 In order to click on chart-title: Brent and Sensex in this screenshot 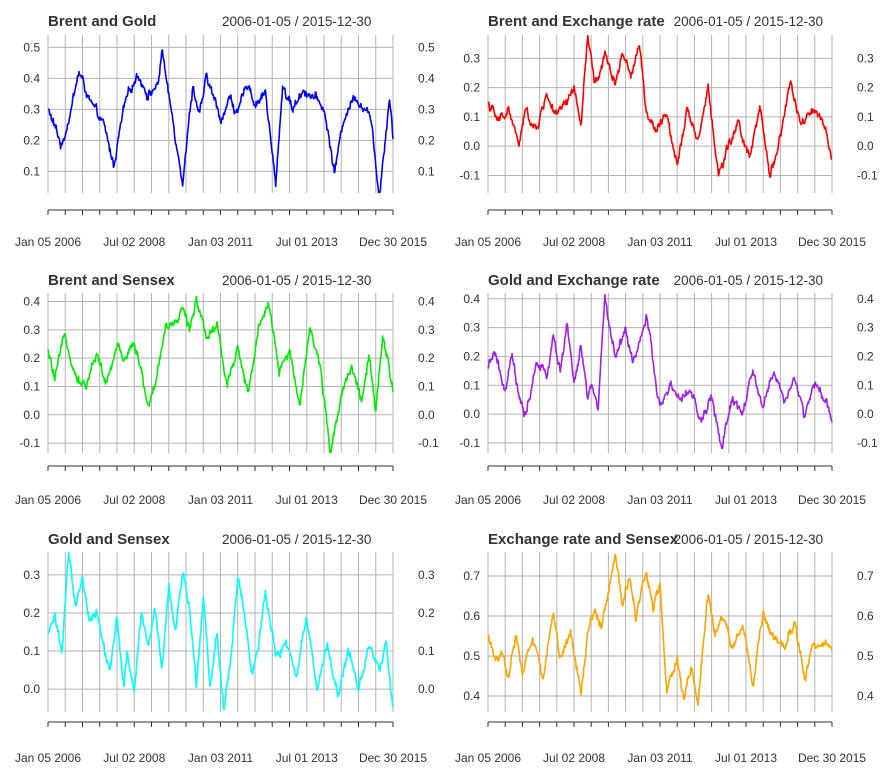, I will do `click(111, 280)`.